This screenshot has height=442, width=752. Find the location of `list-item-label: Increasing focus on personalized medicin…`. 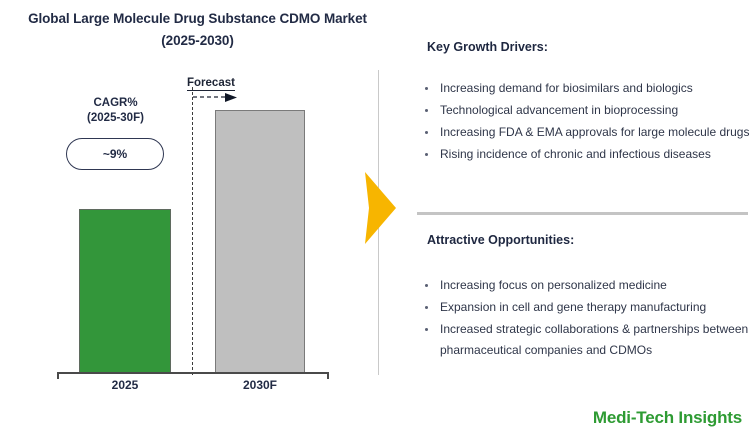

list-item-label: Increasing focus on personalized medicin… is located at coordinates (553, 285).